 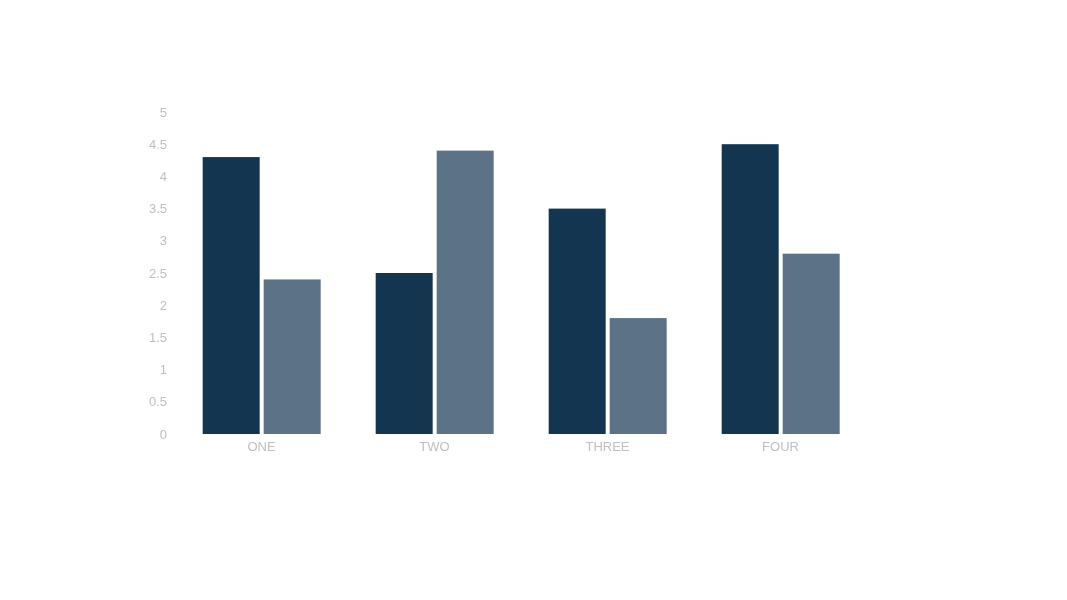 I want to click on y-tick-label: 0.5, so click(x=157, y=402).